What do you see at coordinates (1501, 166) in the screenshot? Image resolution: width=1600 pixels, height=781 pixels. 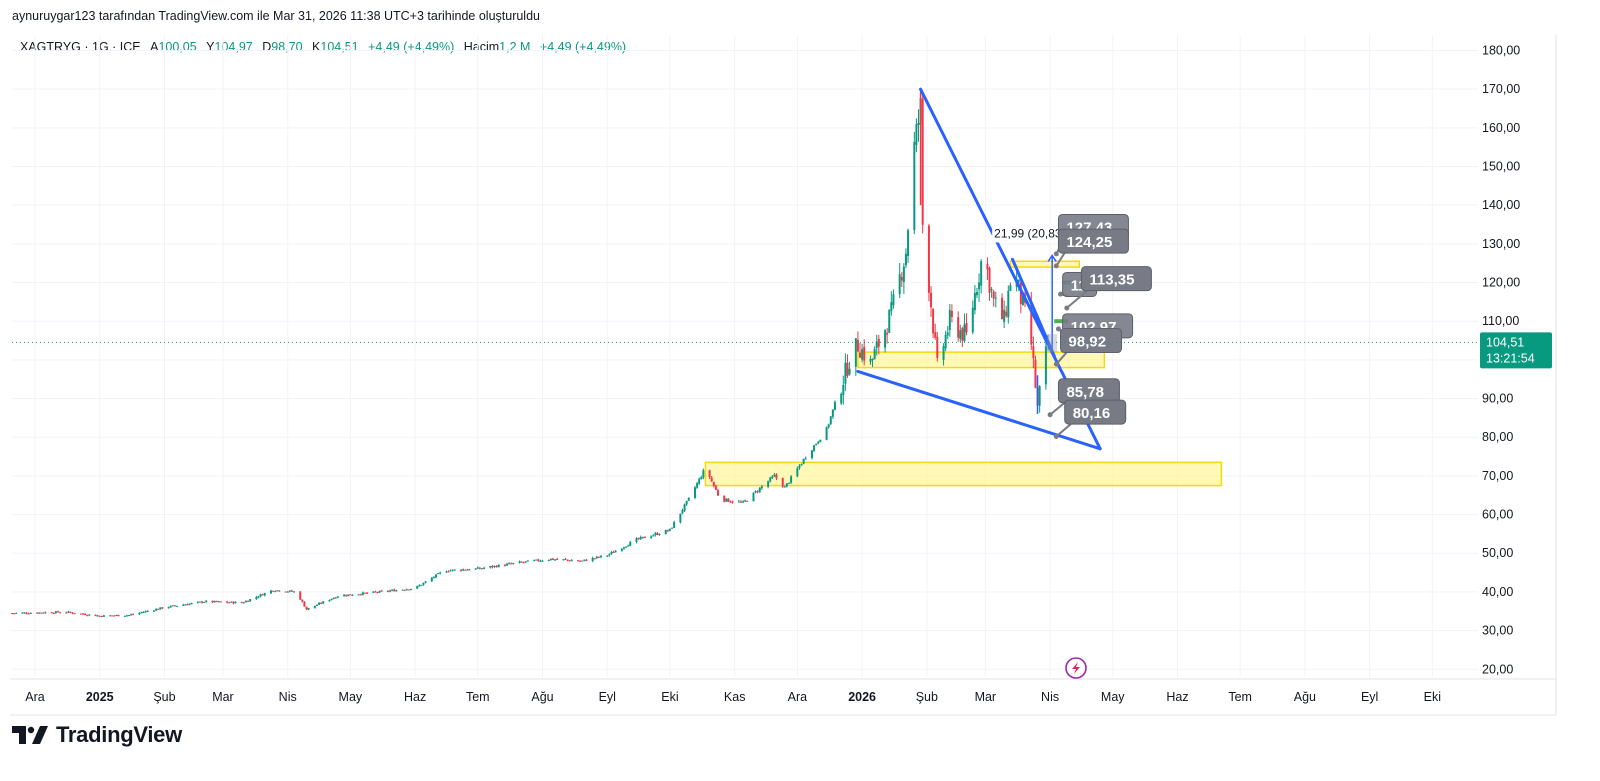 I see `price-tick-label: 150,00` at bounding box center [1501, 166].